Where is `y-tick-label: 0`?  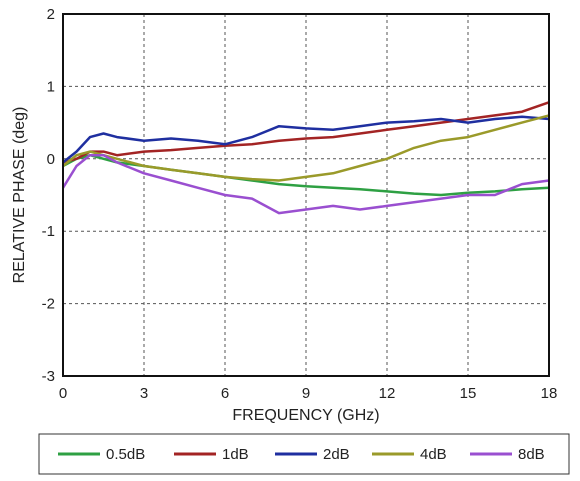 y-tick-label: 0 is located at coordinates (51, 159).